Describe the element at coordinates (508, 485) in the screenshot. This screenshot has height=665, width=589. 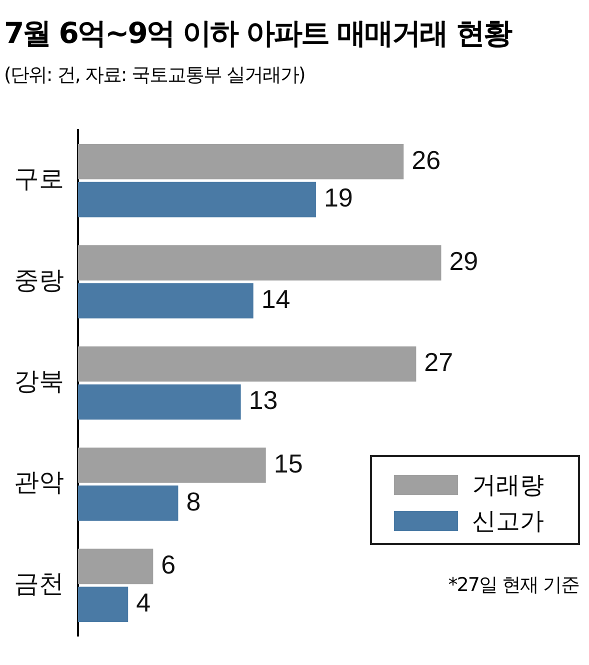
I see `legend-label: 거래량` at that location.